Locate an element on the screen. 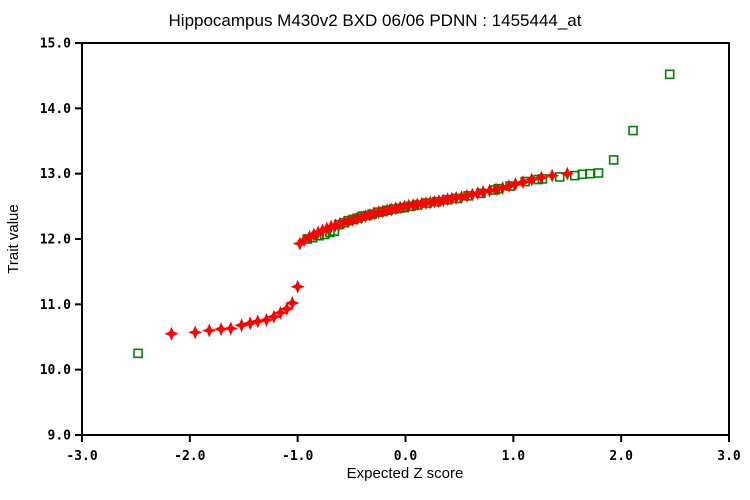 This screenshot has width=750, height=500. y-tick-label: 15.0 is located at coordinates (55, 44).